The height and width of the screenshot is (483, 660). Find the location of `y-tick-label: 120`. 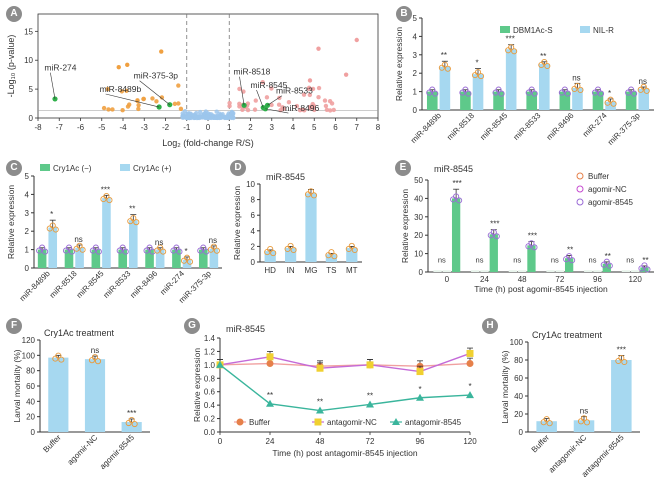

y-tick-label: 120 is located at coordinates (29, 340).